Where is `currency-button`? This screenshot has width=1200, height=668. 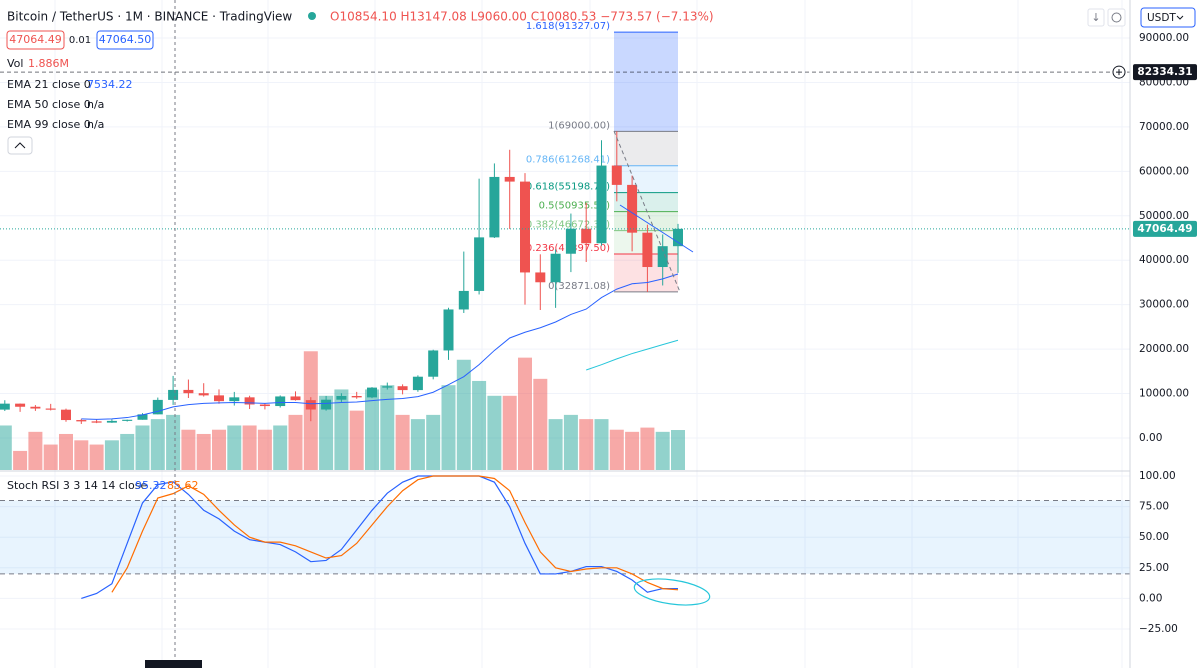
currency-button is located at coordinates (1168, 17).